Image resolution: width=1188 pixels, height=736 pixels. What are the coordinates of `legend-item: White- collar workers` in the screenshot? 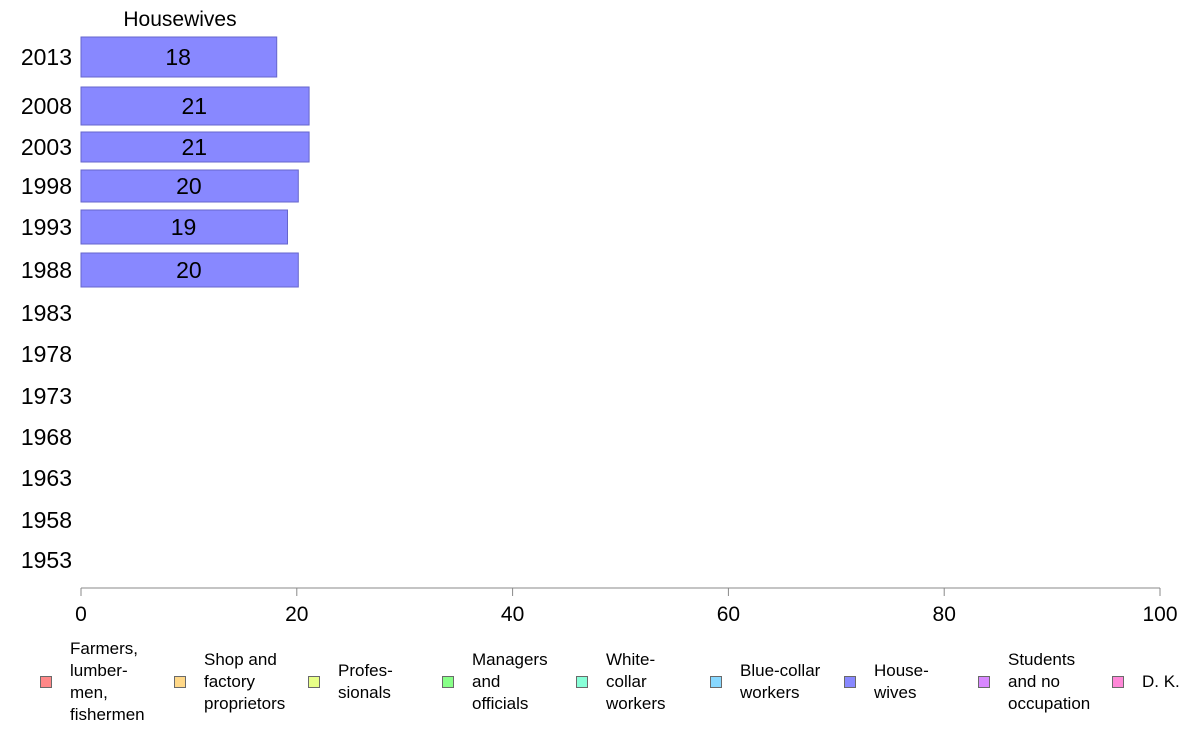 It's located at (621, 682).